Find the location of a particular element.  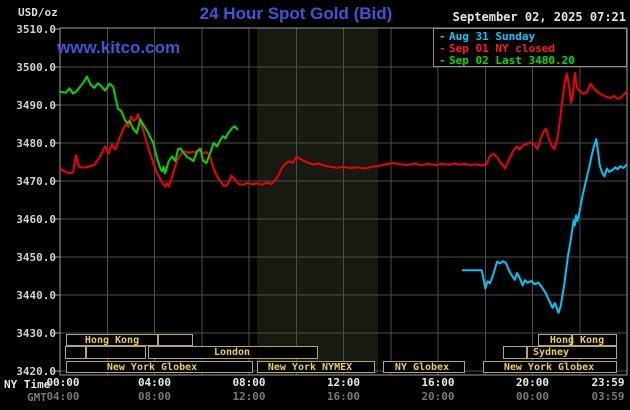

session-label: London is located at coordinates (232, 352).